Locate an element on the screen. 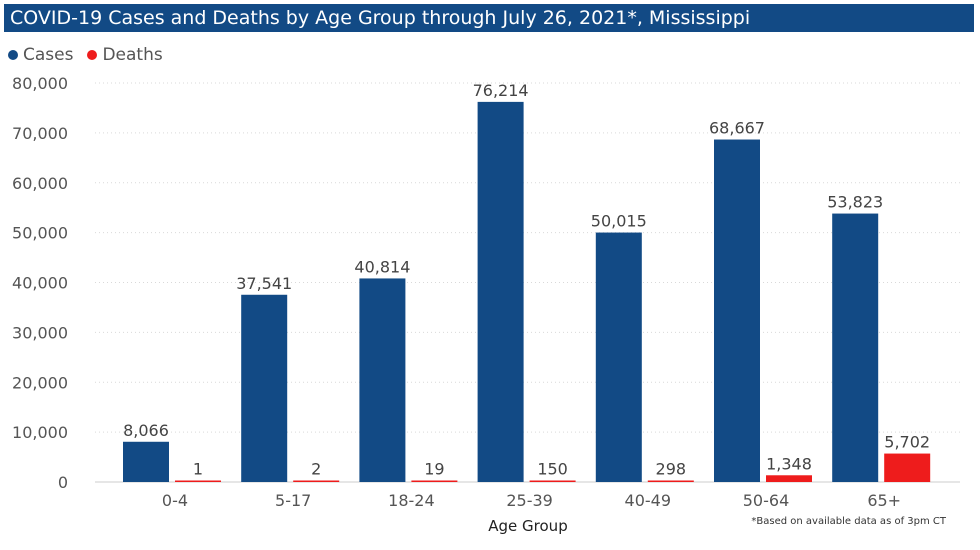 The height and width of the screenshot is (550, 980). data-label-cases: 68,667 is located at coordinates (737, 128).